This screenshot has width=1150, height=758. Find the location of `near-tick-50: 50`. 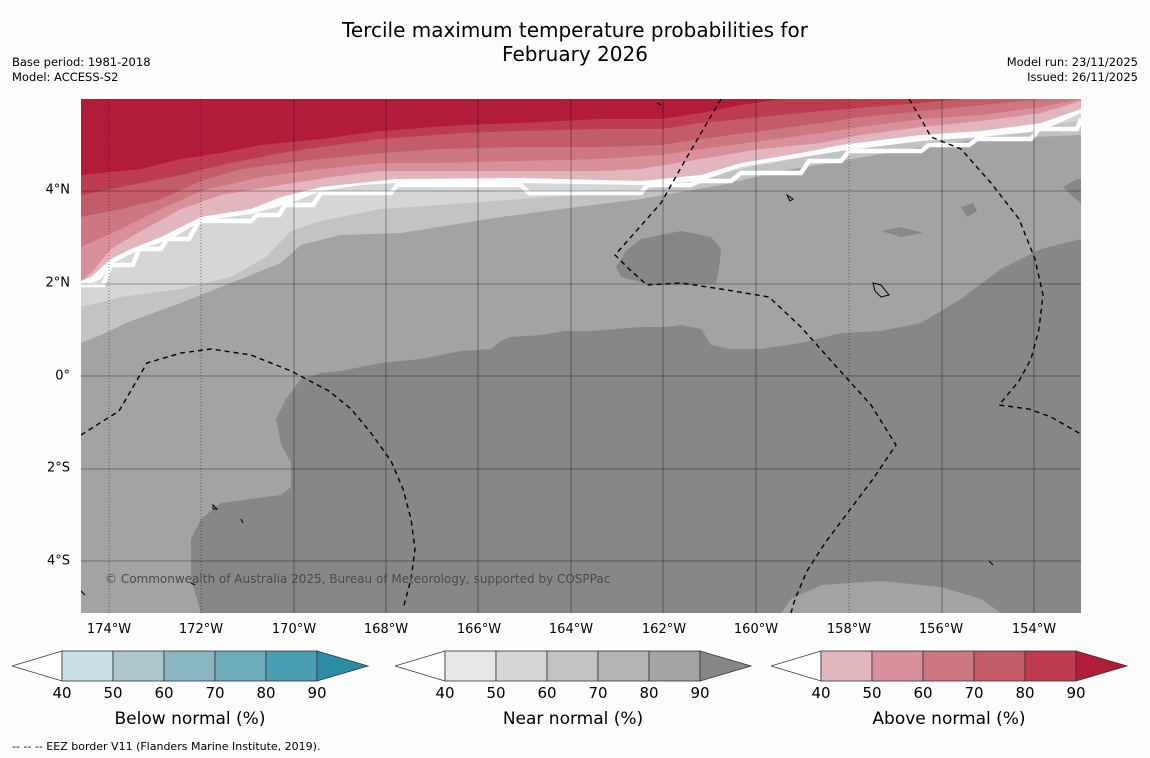

near-tick-50: 50 is located at coordinates (496, 693).